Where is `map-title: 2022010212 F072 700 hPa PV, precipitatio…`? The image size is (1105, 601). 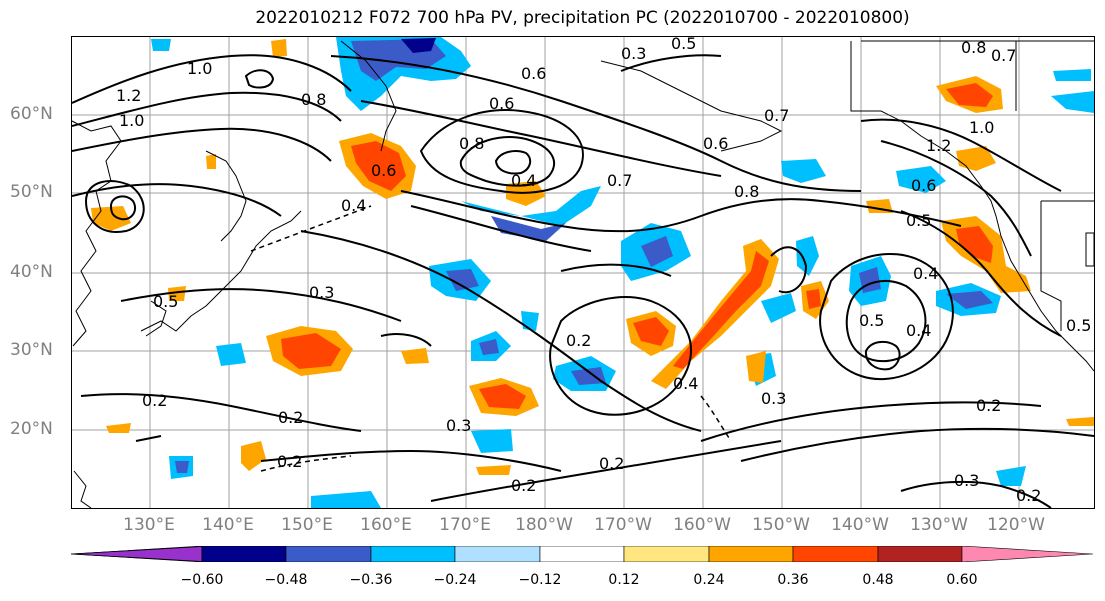
map-title: 2022010212 F072 700 hPa PV, precipitatio… is located at coordinates (582, 18).